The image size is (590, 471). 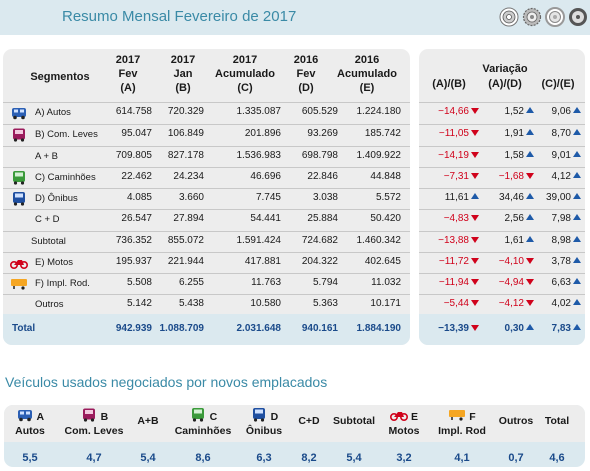 I want to click on row-value: 605.529, so click(x=319, y=111).